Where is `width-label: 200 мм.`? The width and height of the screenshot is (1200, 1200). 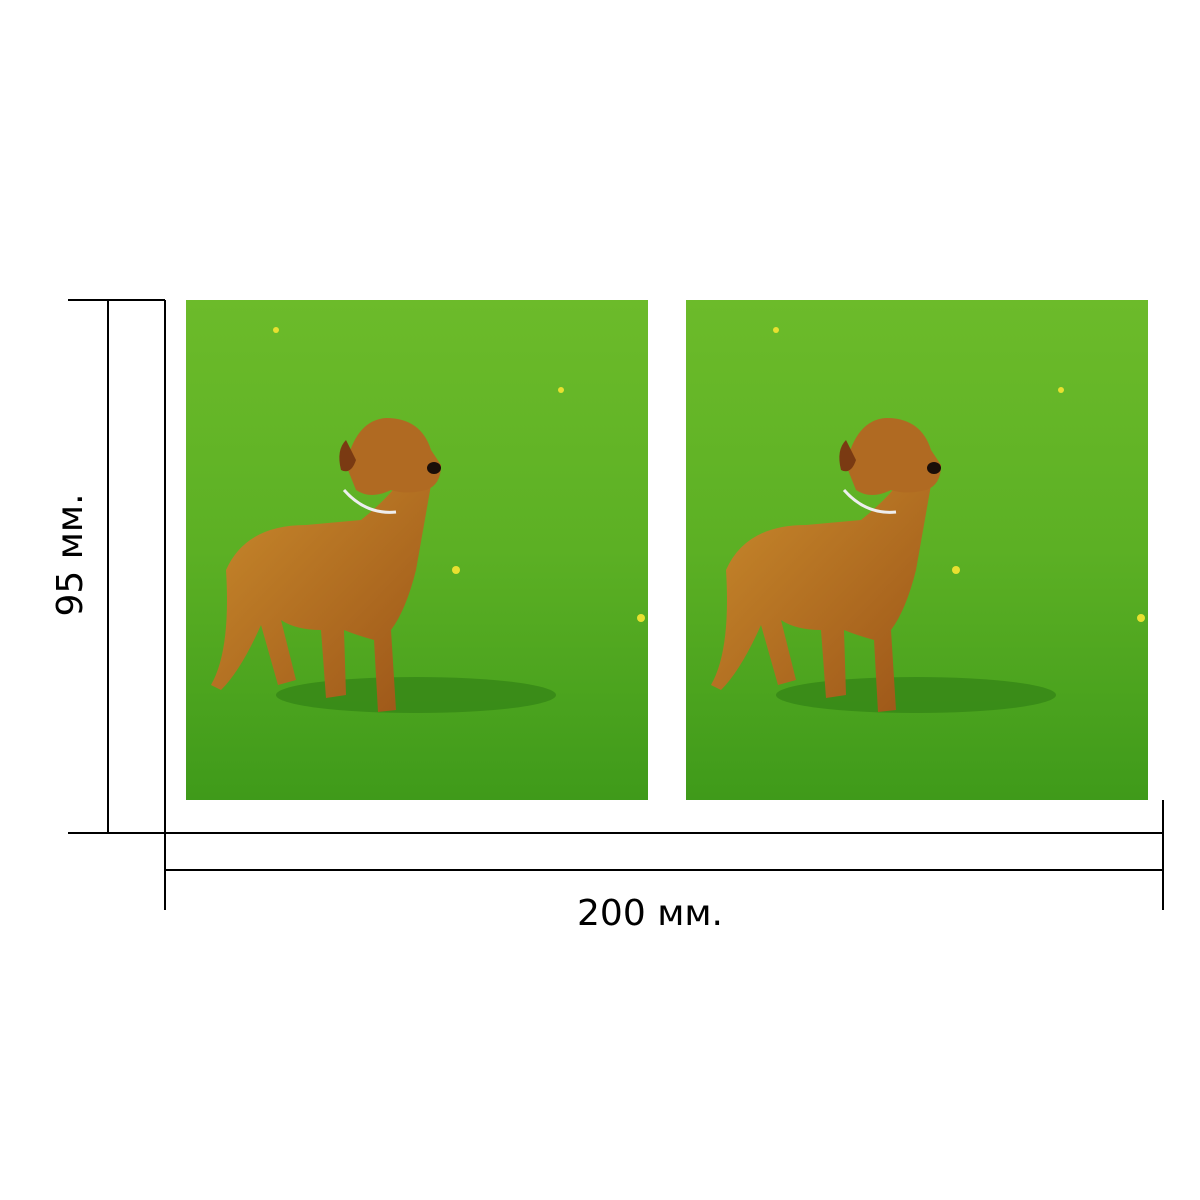 width-label: 200 мм. is located at coordinates (650, 913).